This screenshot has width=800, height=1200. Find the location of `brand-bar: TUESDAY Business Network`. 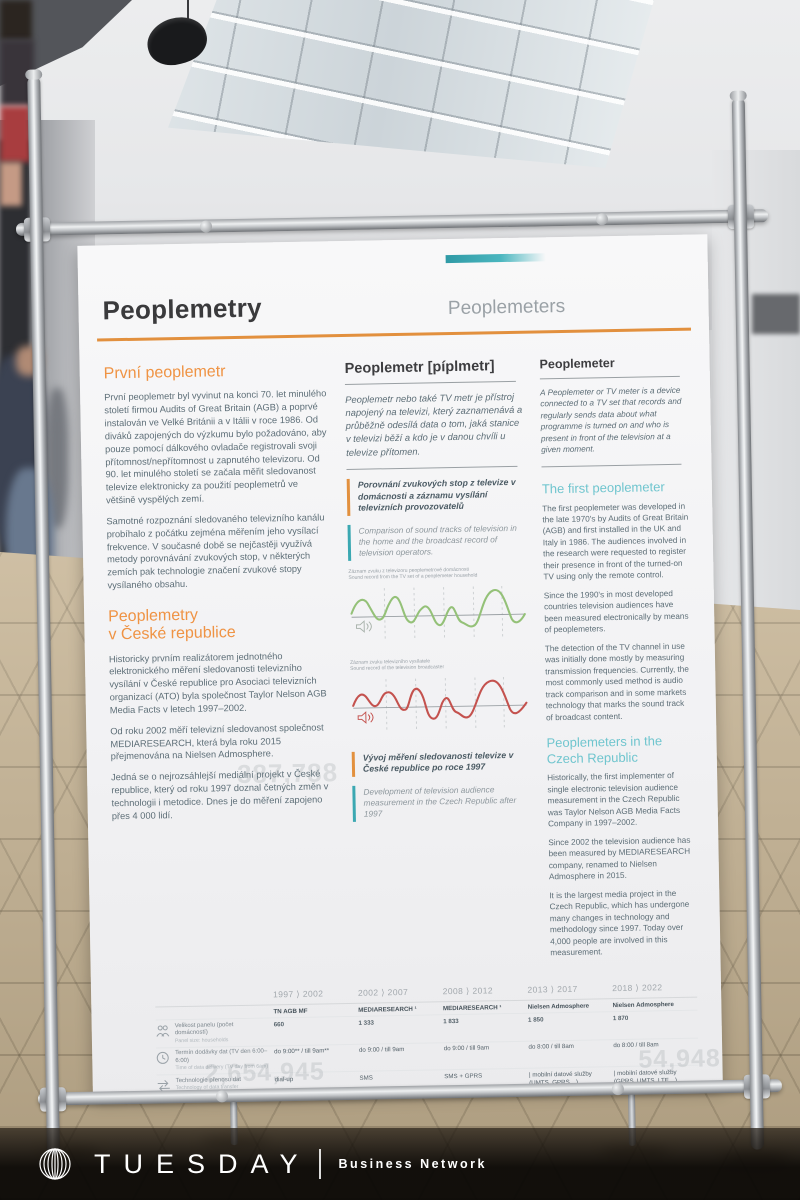

brand-bar: TUESDAY Business Network is located at coordinates (400, 1164).